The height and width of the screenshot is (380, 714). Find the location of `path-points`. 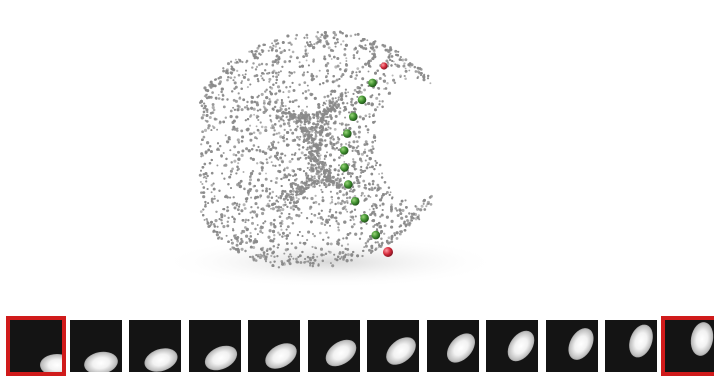

path-points is located at coordinates (366, 159).